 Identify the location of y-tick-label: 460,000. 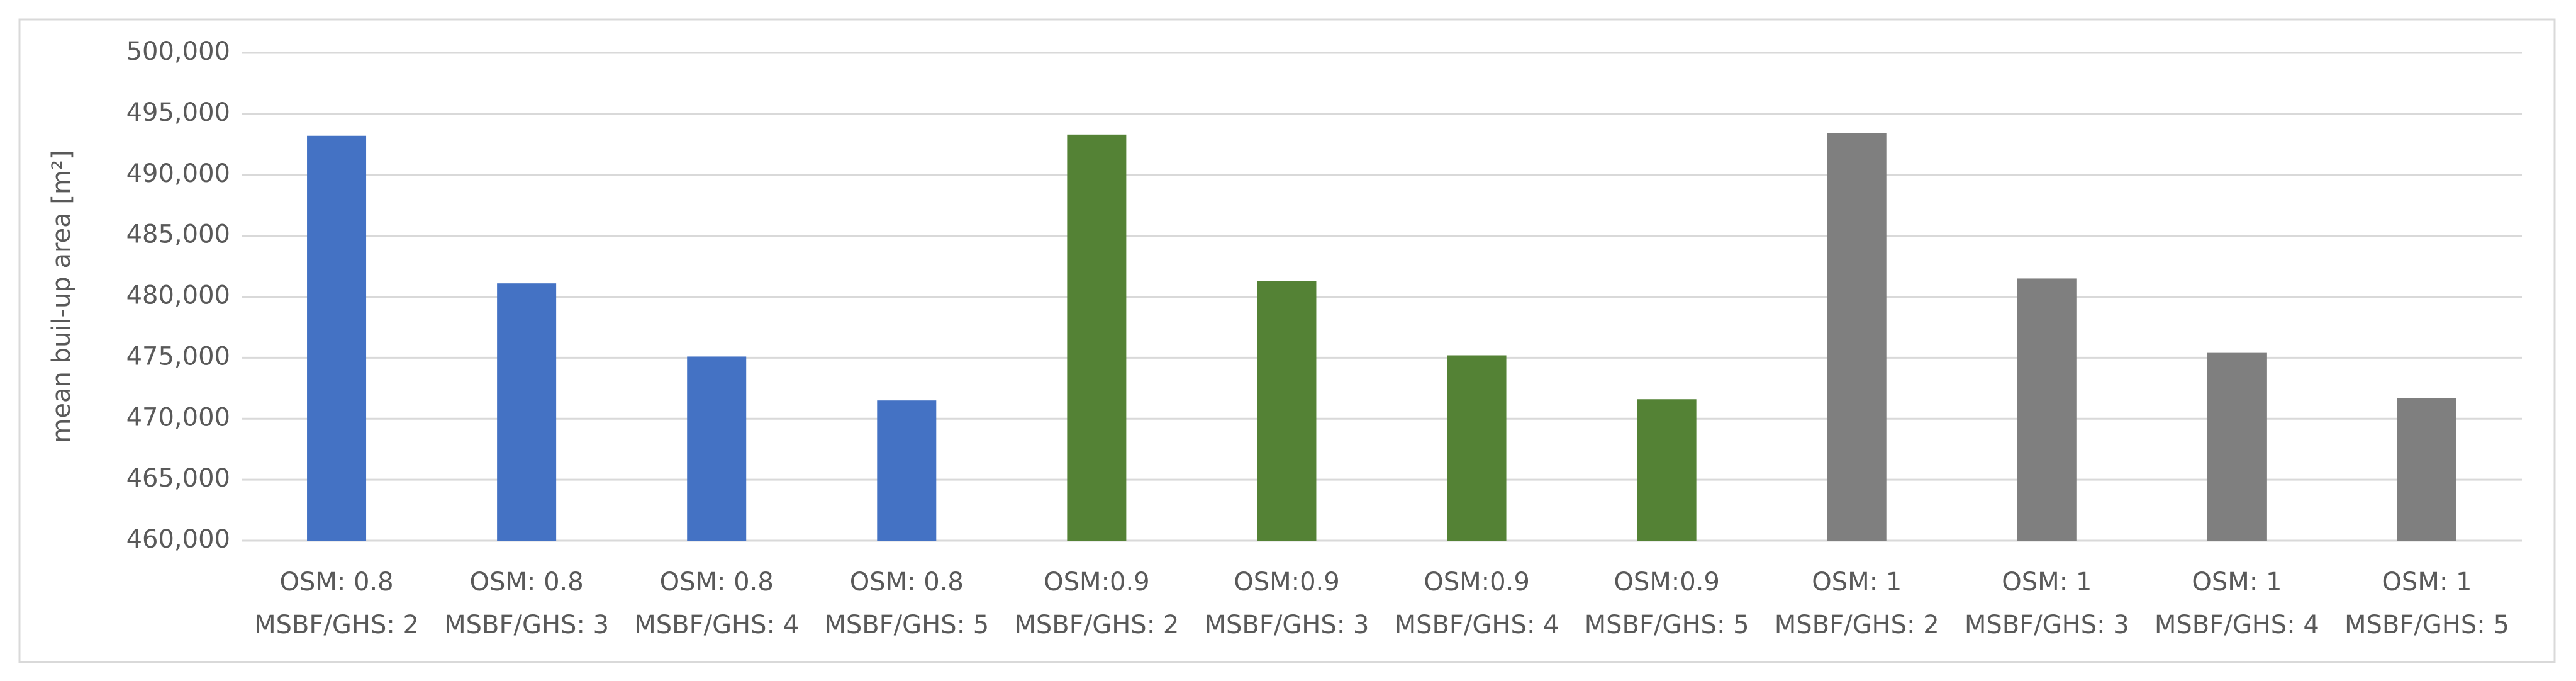
(178, 539).